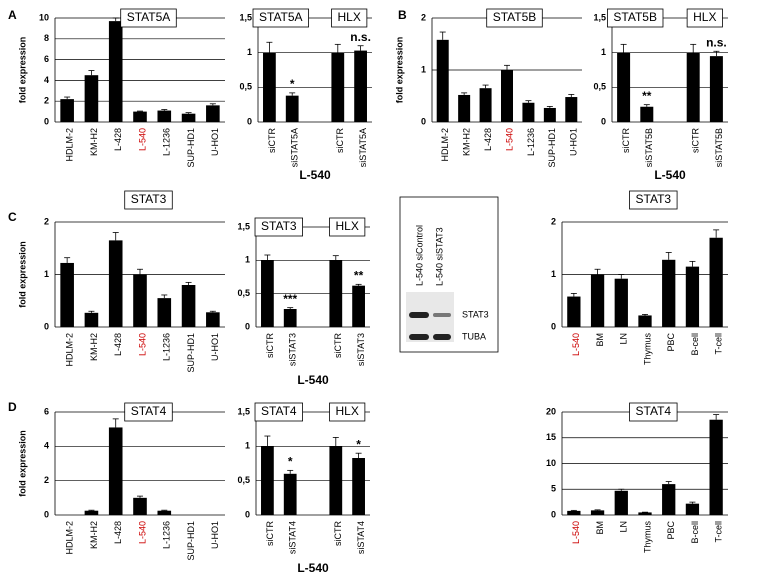 The image size is (764, 579). I want to click on x-tick-label: siSTAT5A, so click(295, 147).